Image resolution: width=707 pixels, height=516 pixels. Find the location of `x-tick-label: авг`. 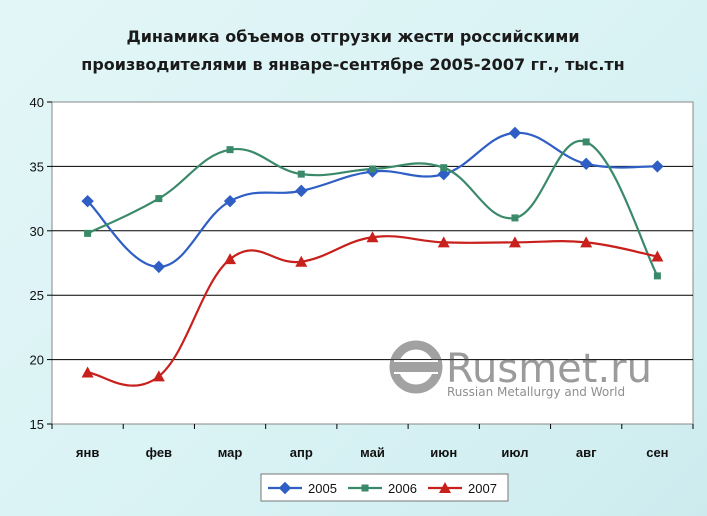

x-tick-label: авг is located at coordinates (586, 452).